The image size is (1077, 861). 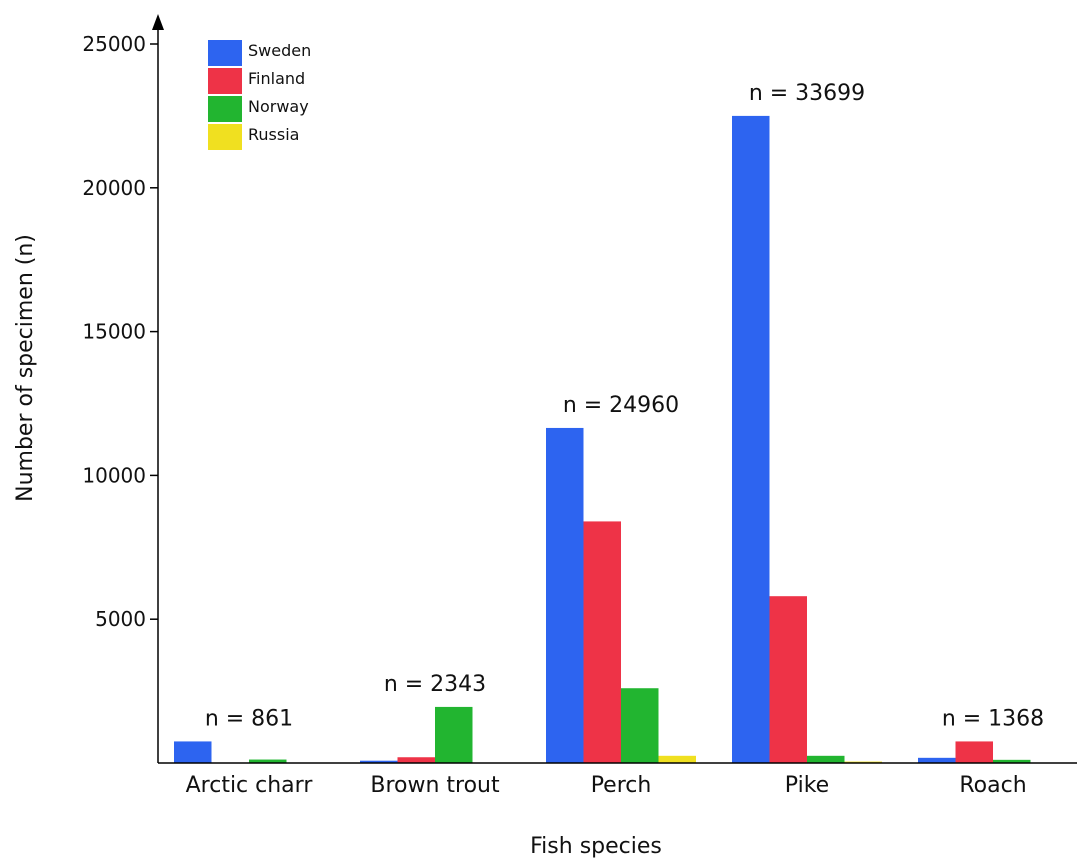 I want to click on y-tick-label: 10000, so click(x=114, y=475).